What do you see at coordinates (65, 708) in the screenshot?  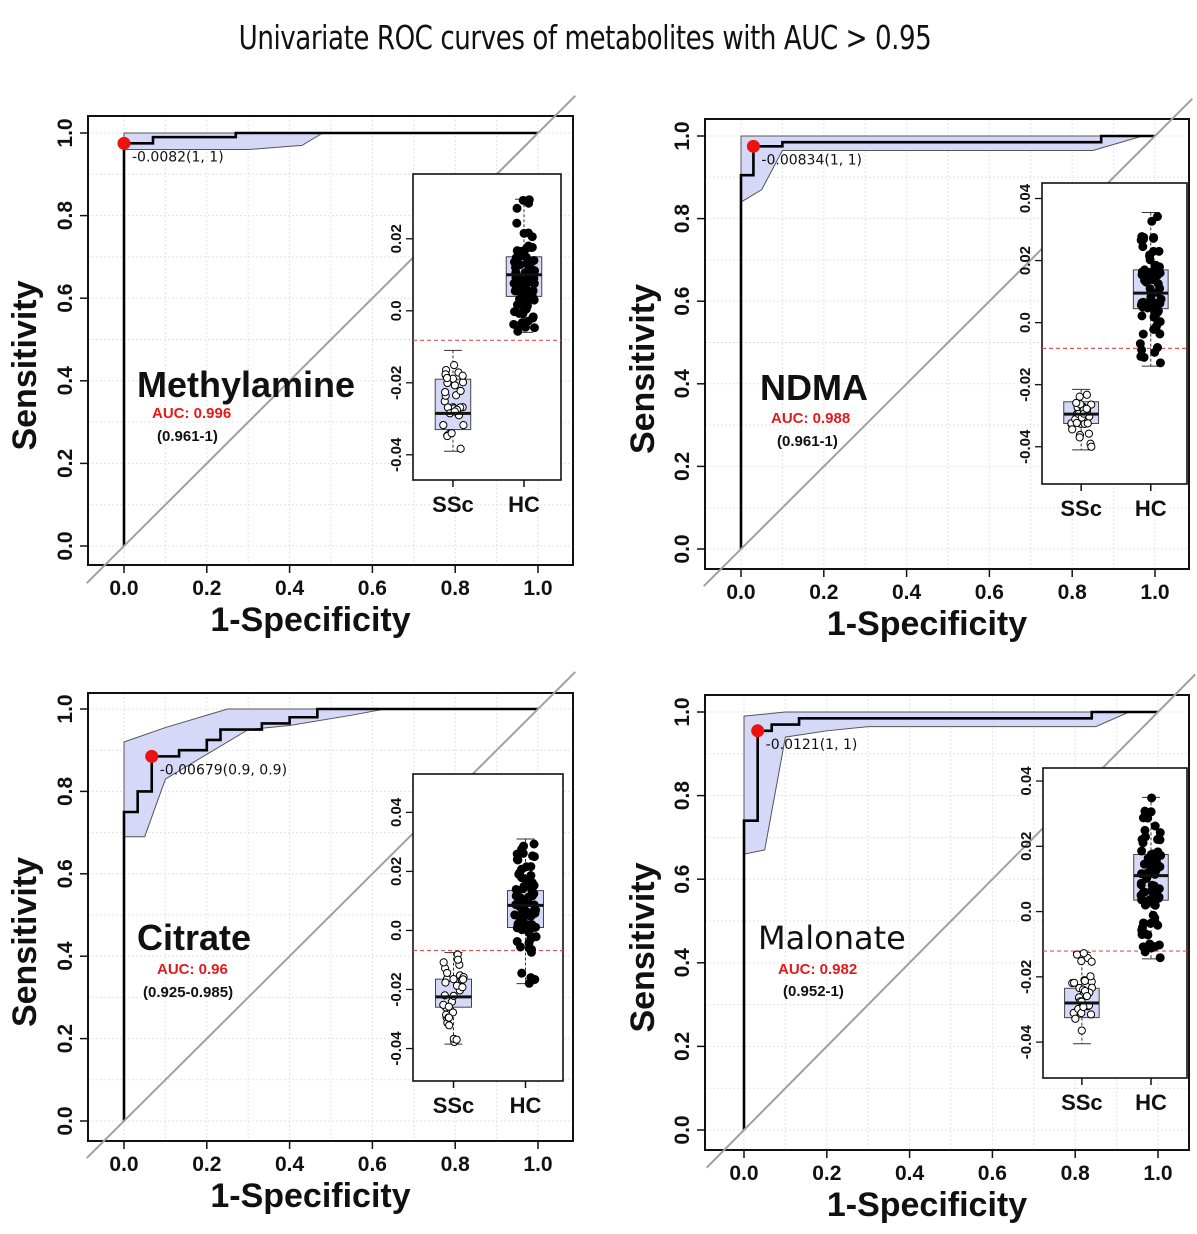 I see `y-tick-label: 1.0` at bounding box center [65, 708].